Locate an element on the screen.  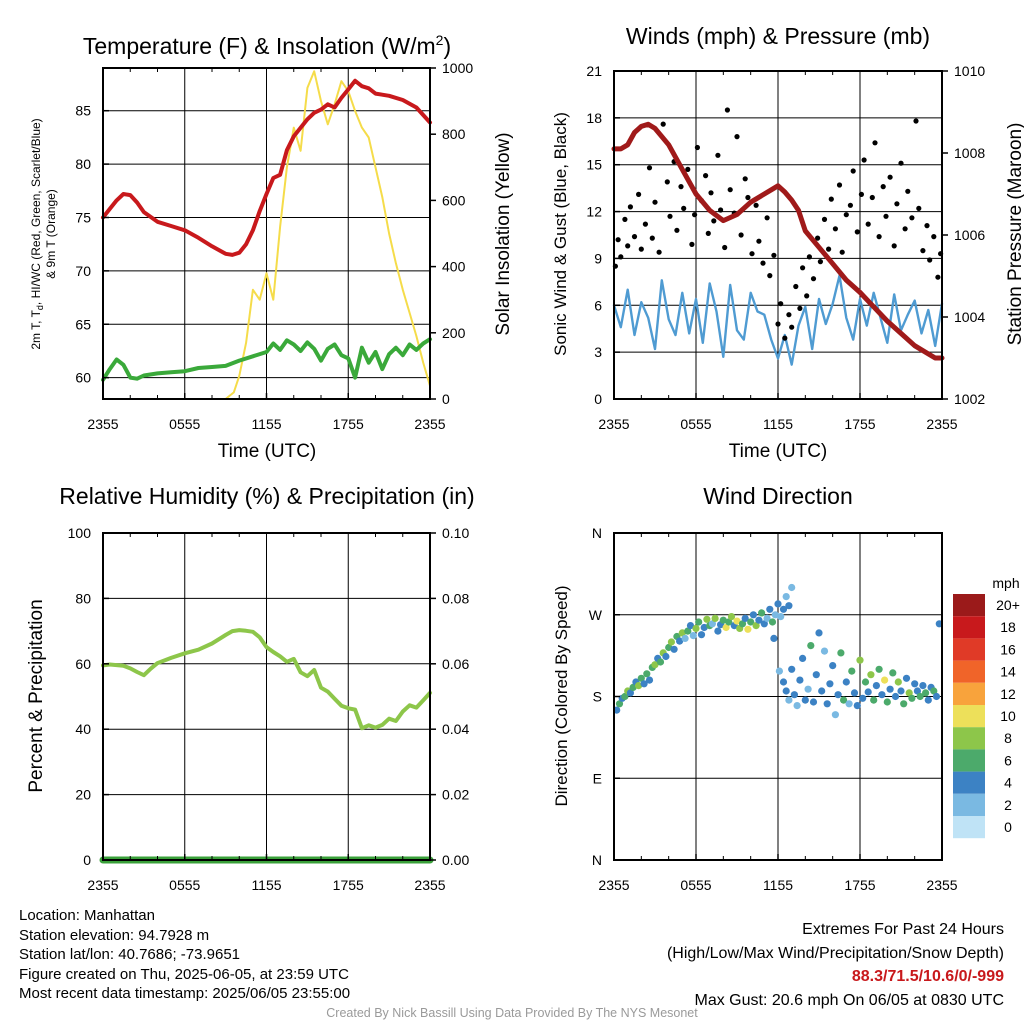
temperature-series is located at coordinates (266, 235).